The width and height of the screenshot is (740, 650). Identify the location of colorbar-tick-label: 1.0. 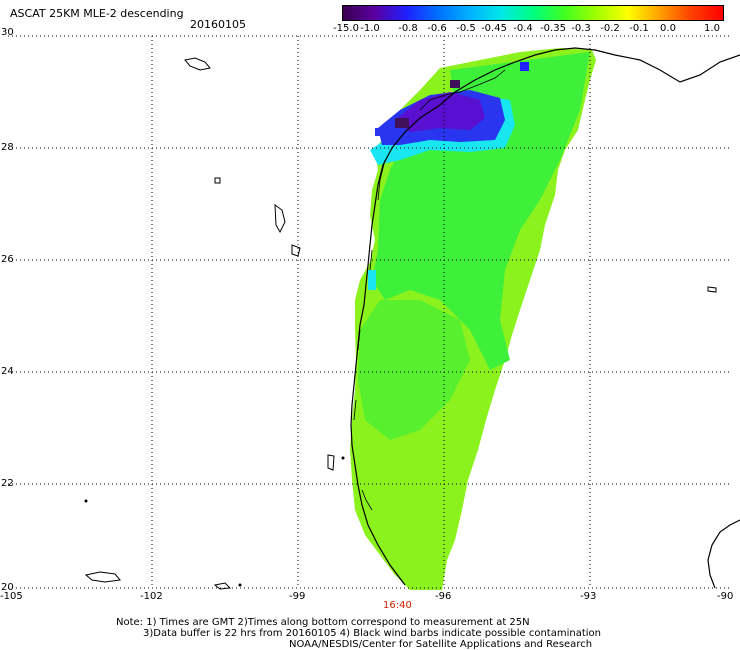
(712, 28).